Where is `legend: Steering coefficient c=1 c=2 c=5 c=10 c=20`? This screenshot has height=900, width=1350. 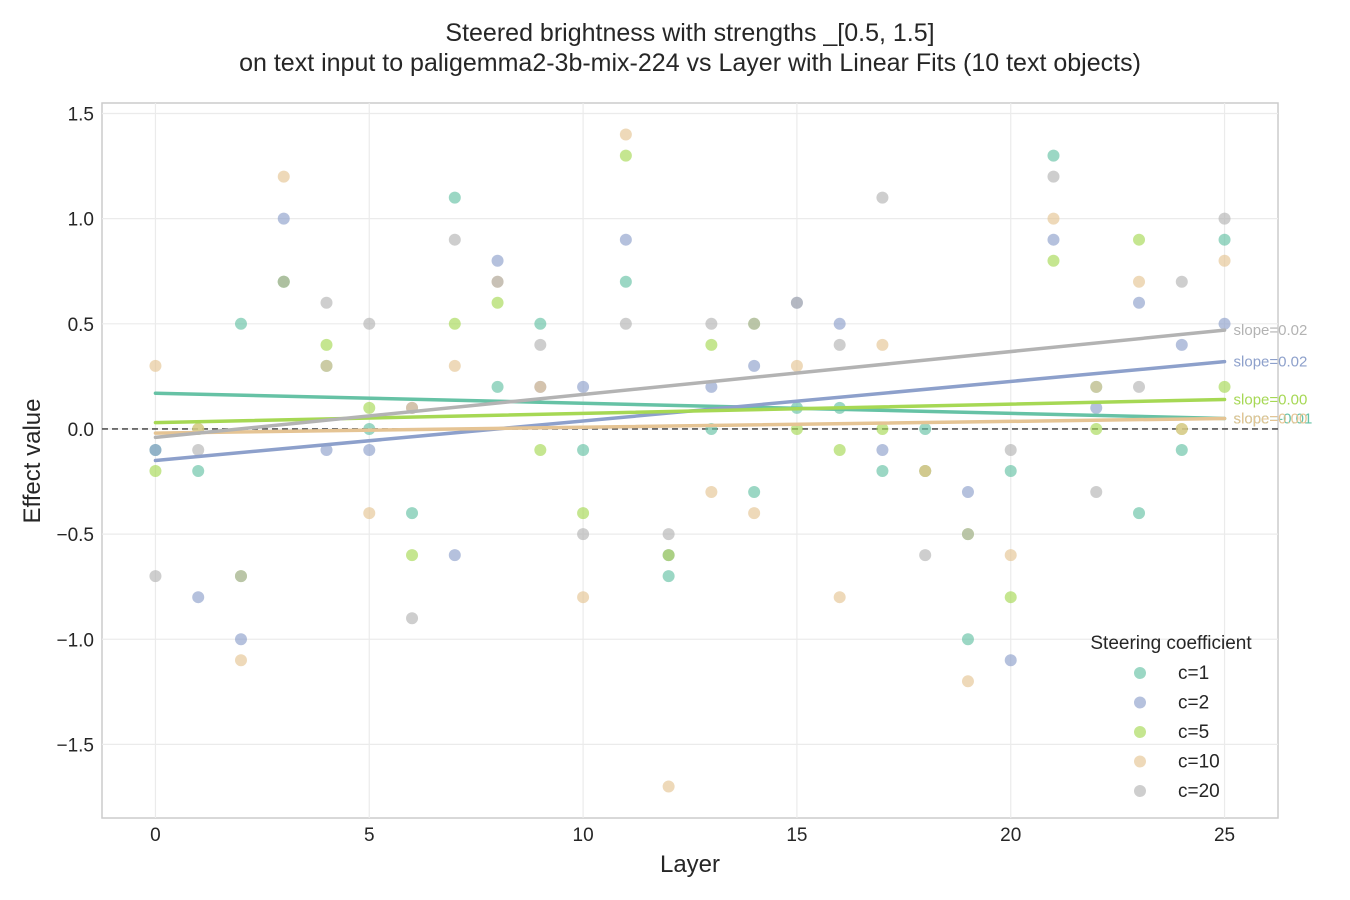 legend: Steering coefficient c=1 c=2 c=5 c=10 c=20 is located at coordinates (1171, 717).